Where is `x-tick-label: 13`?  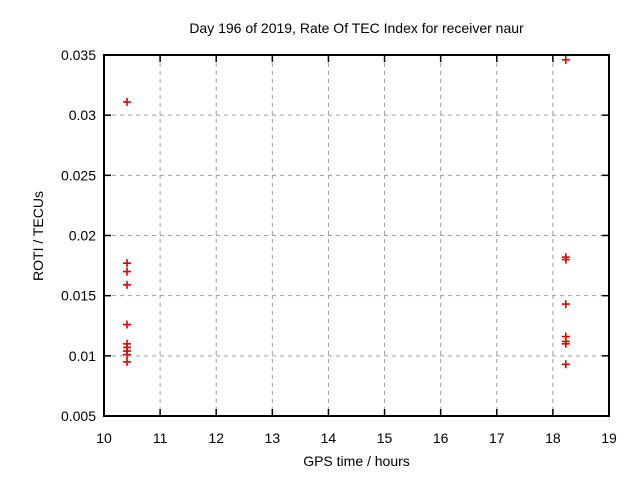 x-tick-label: 13 is located at coordinates (273, 438).